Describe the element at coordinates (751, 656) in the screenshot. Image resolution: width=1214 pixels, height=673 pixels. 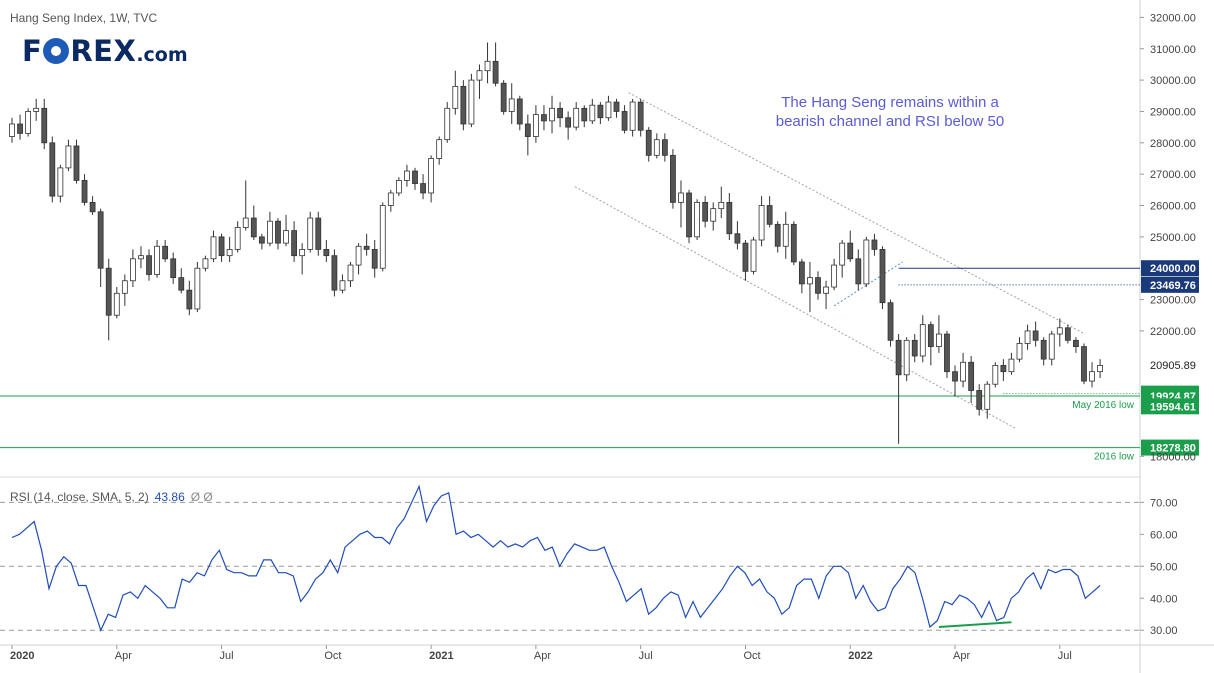
I see `time-tick-label: Oct` at that location.